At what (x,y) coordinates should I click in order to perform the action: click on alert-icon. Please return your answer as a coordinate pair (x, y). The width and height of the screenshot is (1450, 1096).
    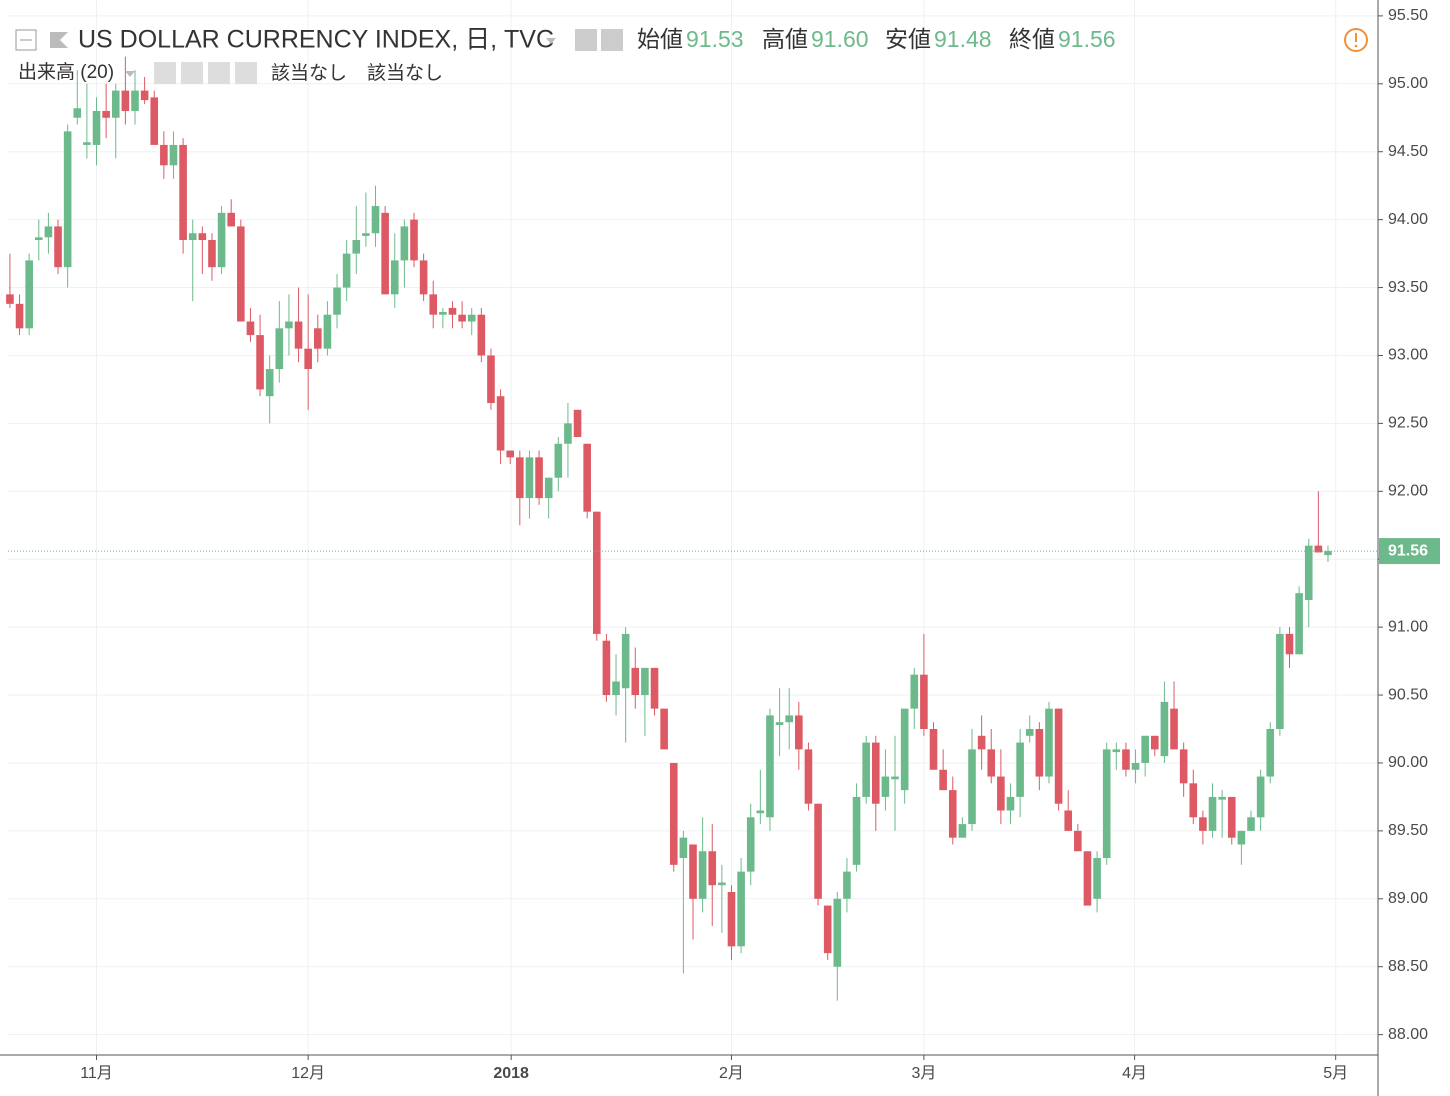
    Looking at the image, I should click on (1356, 40).